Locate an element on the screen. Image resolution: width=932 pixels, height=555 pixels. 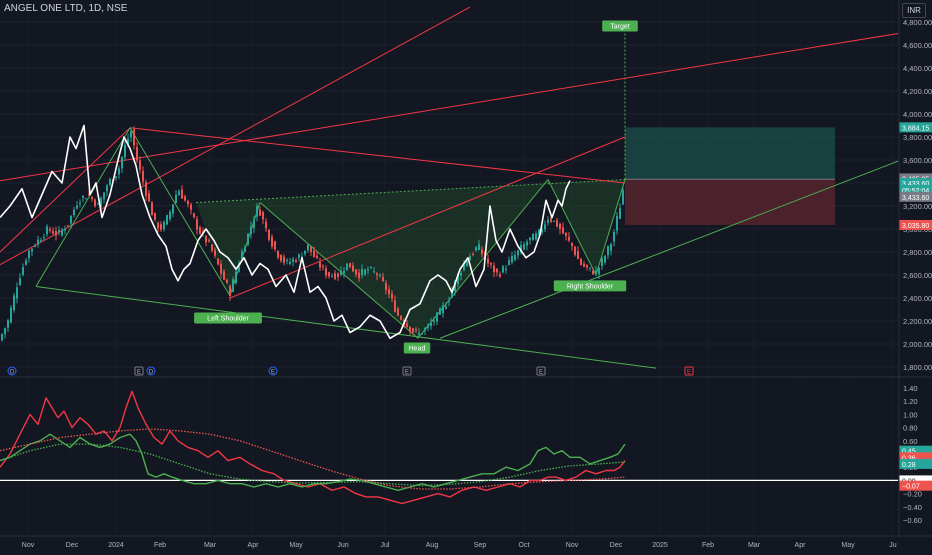
y-tick-label: 2,400.00 is located at coordinates (917, 298).